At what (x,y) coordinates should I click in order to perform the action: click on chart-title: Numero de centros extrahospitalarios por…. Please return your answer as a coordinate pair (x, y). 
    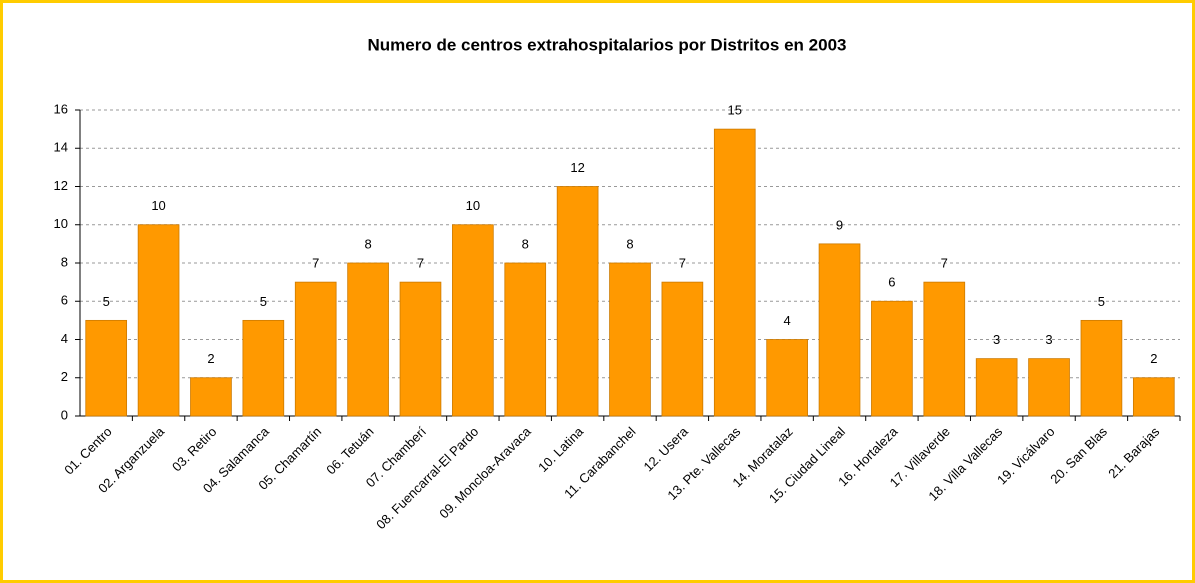
    Looking at the image, I should click on (607, 44).